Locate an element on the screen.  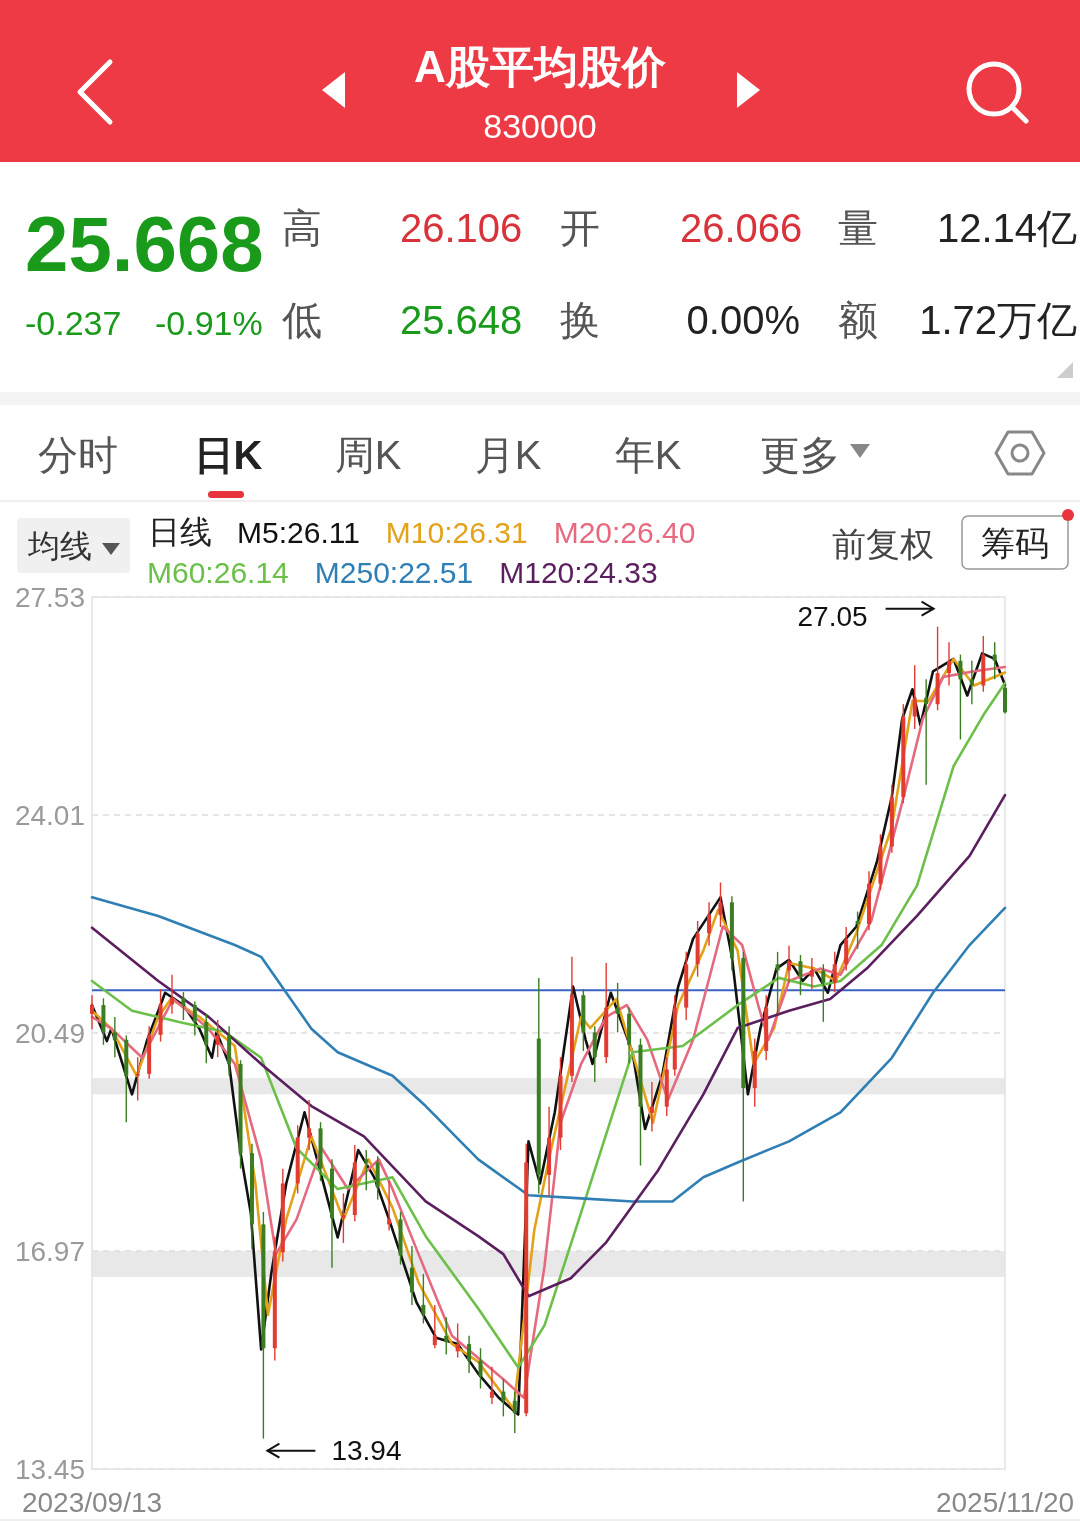
text: -0.237 is located at coordinates (73, 323).